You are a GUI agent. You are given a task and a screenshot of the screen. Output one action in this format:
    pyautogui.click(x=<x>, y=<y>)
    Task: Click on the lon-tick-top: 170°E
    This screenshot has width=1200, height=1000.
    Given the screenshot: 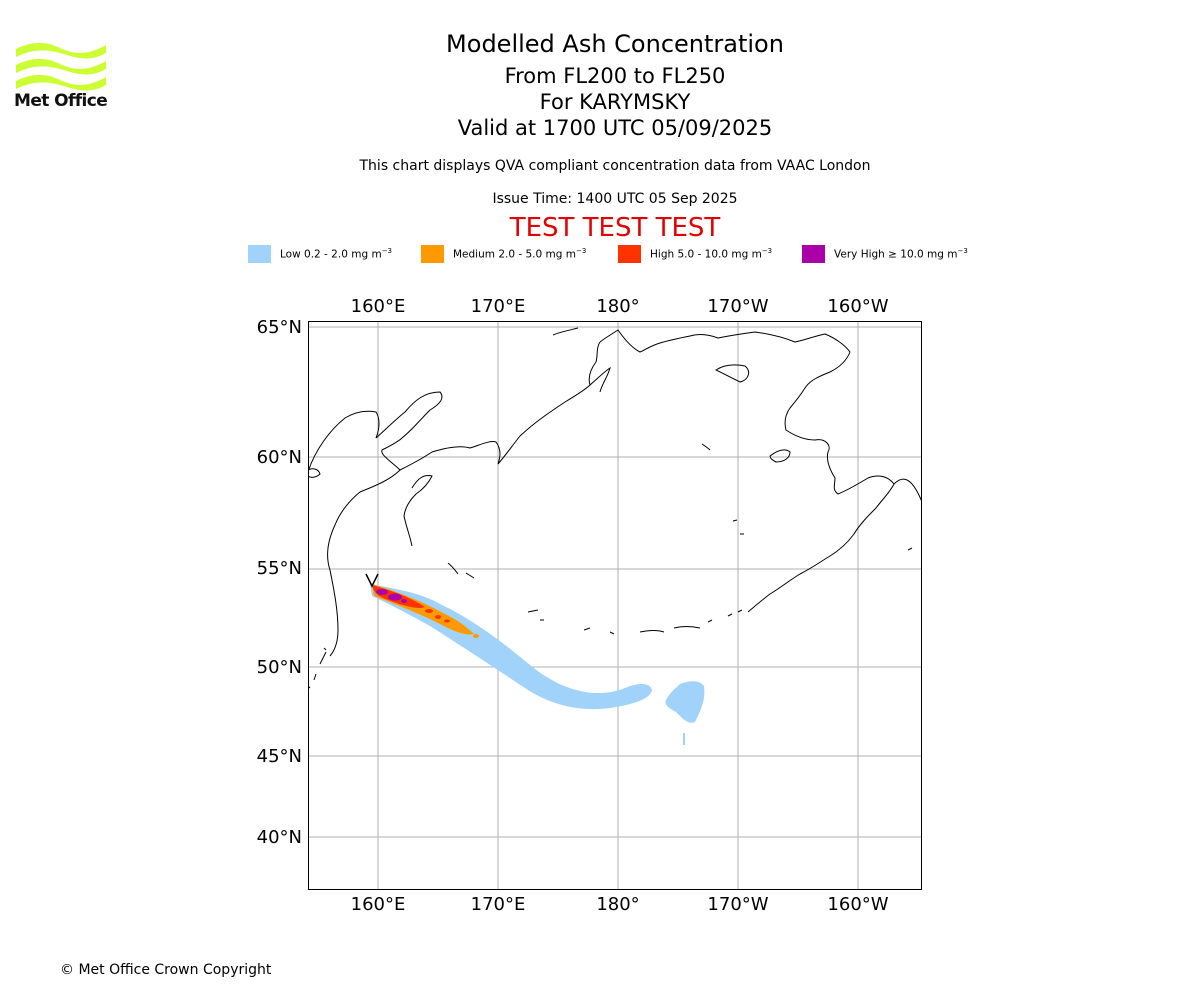 What is the action you would take?
    pyautogui.click(x=498, y=306)
    